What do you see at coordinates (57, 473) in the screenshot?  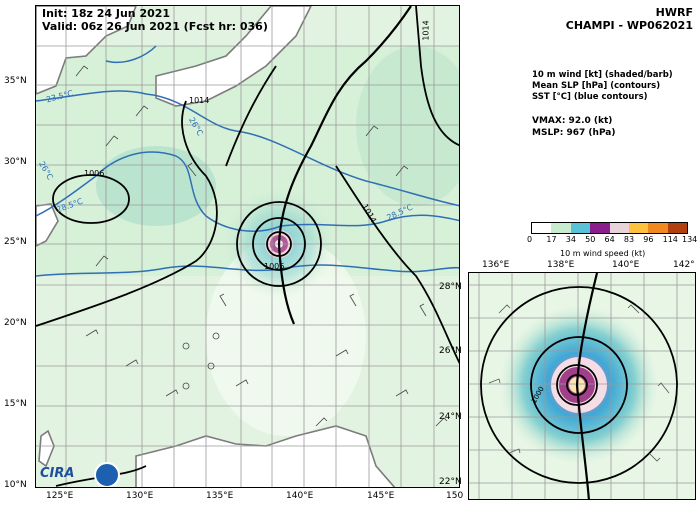 I see `cira-logo: CIRA` at bounding box center [57, 473].